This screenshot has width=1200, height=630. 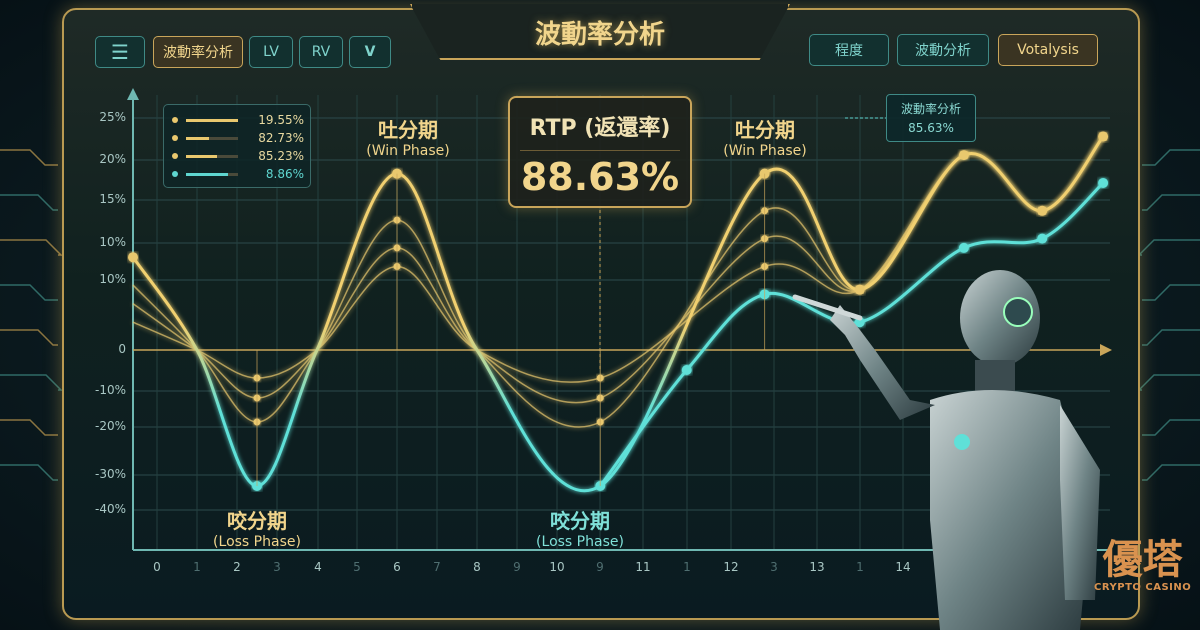 What do you see at coordinates (1010, 510) in the screenshot?
I see `robot-torso` at bounding box center [1010, 510].